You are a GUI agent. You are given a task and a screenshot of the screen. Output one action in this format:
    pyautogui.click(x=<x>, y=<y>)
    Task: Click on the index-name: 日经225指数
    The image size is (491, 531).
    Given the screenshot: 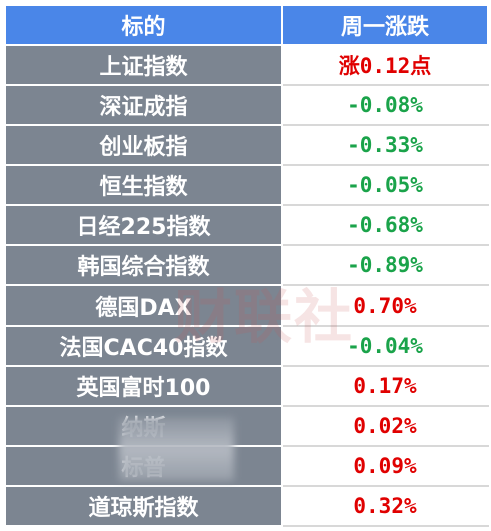 What is the action you would take?
    pyautogui.click(x=143, y=225)
    